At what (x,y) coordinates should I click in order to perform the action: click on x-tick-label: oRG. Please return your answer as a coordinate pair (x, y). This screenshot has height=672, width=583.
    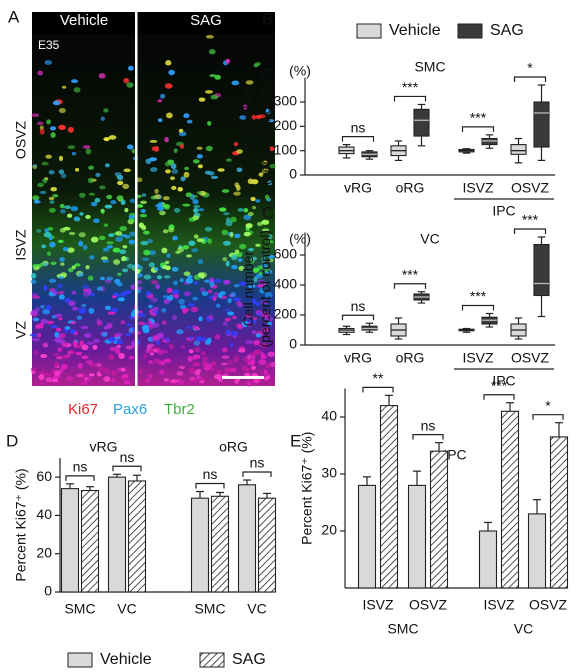
    Looking at the image, I should click on (410, 188).